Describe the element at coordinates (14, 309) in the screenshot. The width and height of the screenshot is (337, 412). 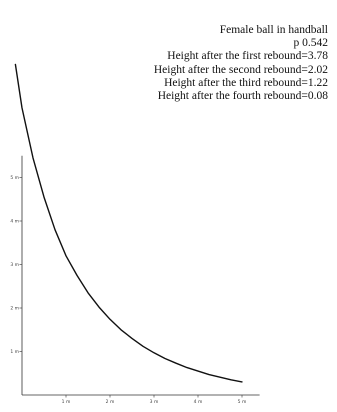
I see `y-tick-label: 2 m` at that location.